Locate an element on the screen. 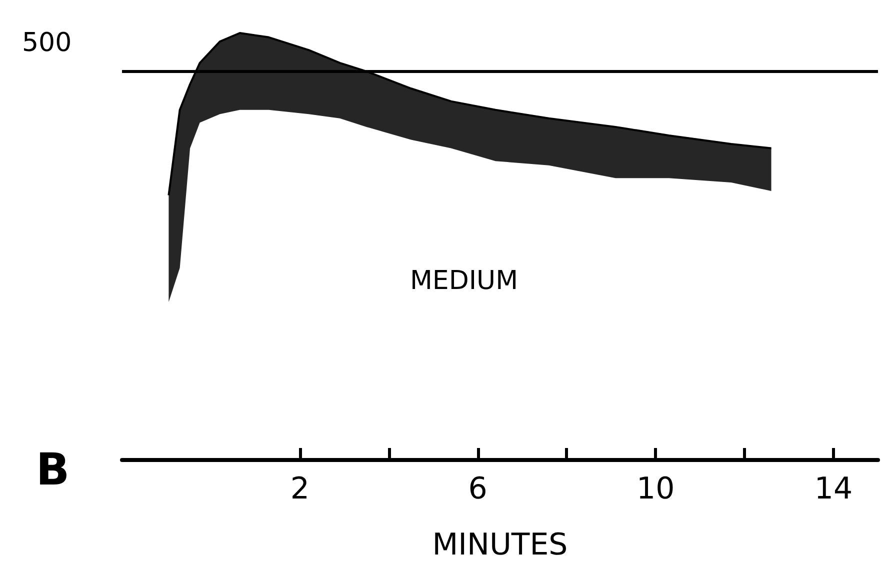  x-axis-title: MINUTES is located at coordinates (500, 545).